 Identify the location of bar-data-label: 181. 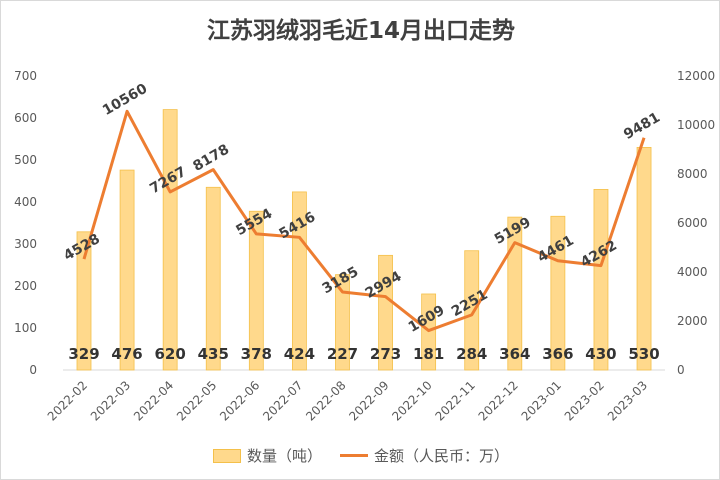
(428, 354).